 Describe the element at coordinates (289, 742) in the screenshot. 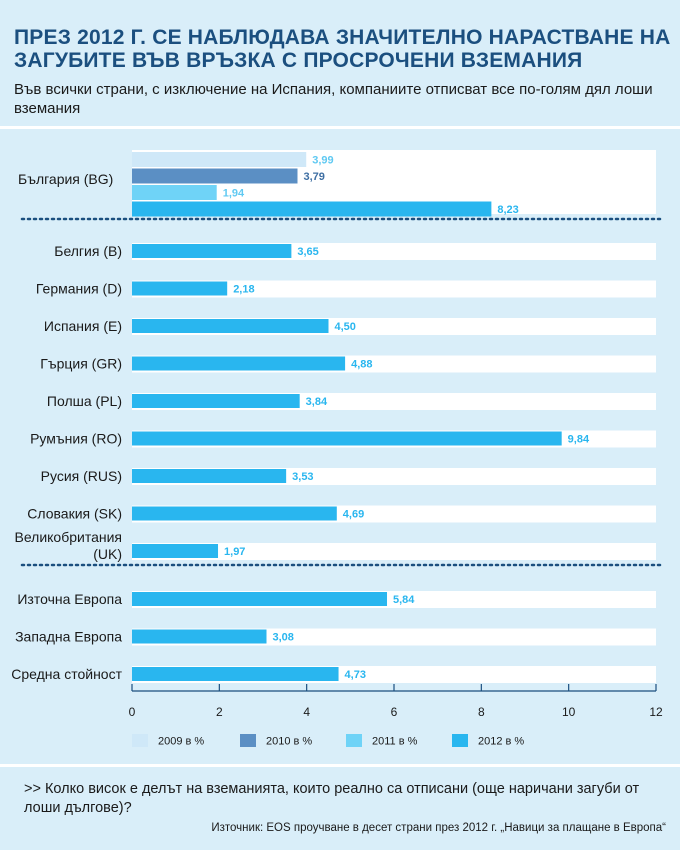

I see `legend-label: 2010 в %` at that location.